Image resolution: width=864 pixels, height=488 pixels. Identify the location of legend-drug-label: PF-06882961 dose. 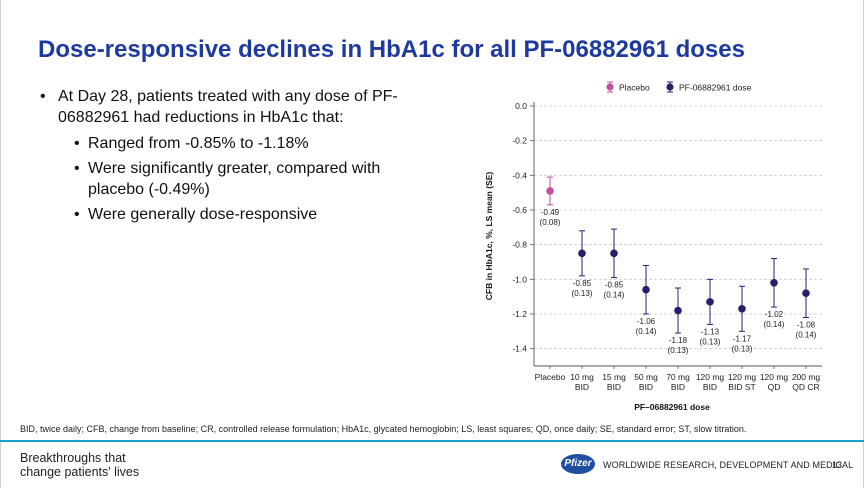
(715, 88).